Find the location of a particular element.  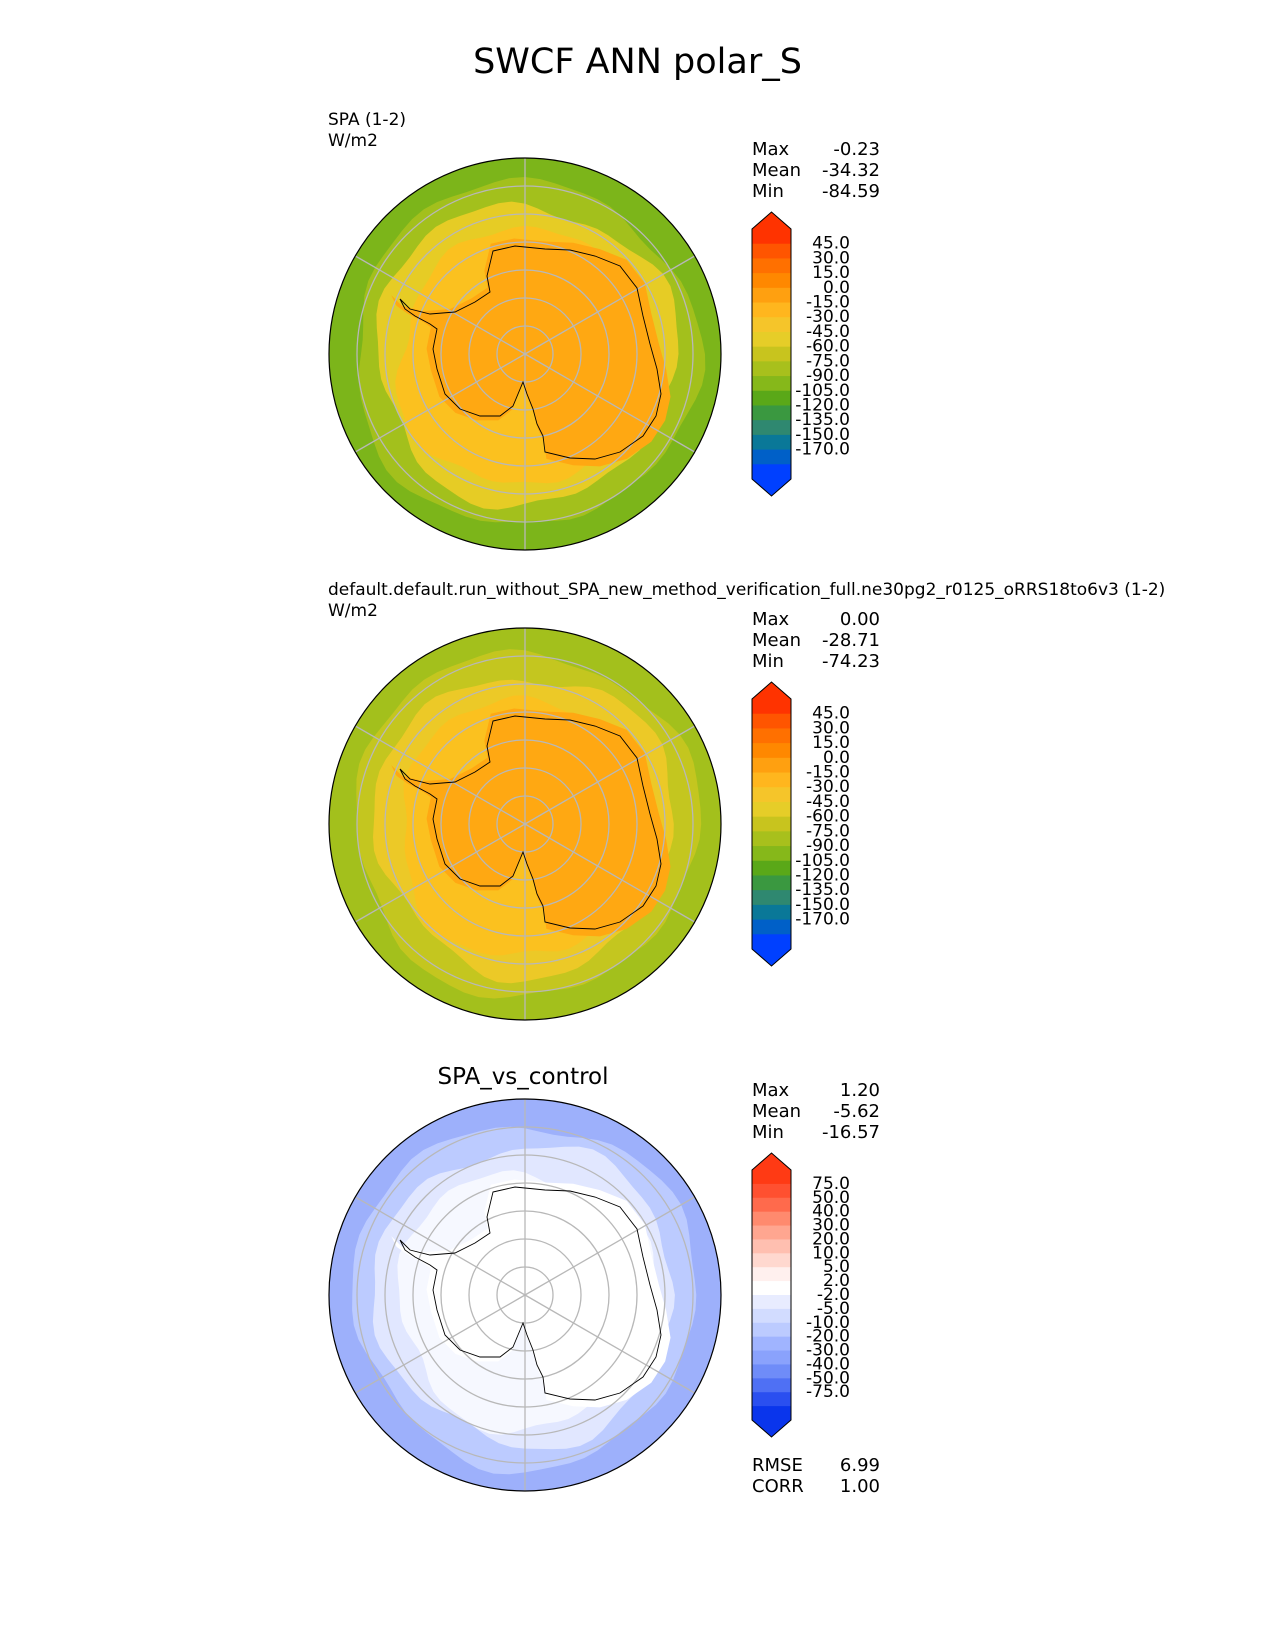

colorbar-tick-label: 40.0 is located at coordinates (831, 1212).